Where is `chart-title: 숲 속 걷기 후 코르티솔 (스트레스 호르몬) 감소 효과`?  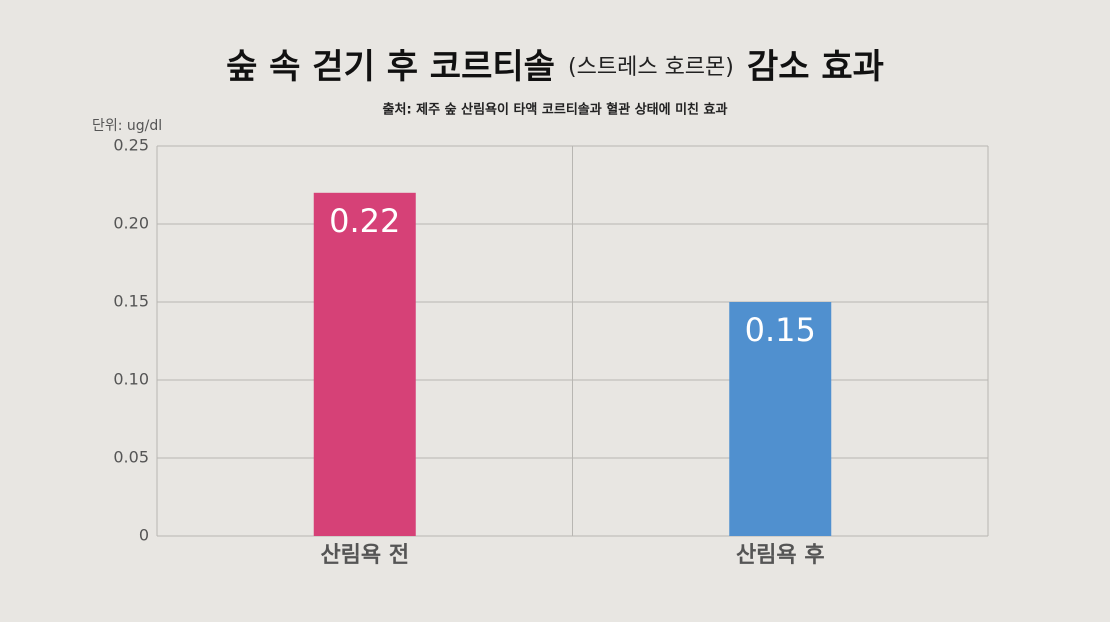 chart-title: 숲 속 걷기 후 코르티솔 (스트레스 호르몬) 감소 효과 is located at coordinates (555, 67).